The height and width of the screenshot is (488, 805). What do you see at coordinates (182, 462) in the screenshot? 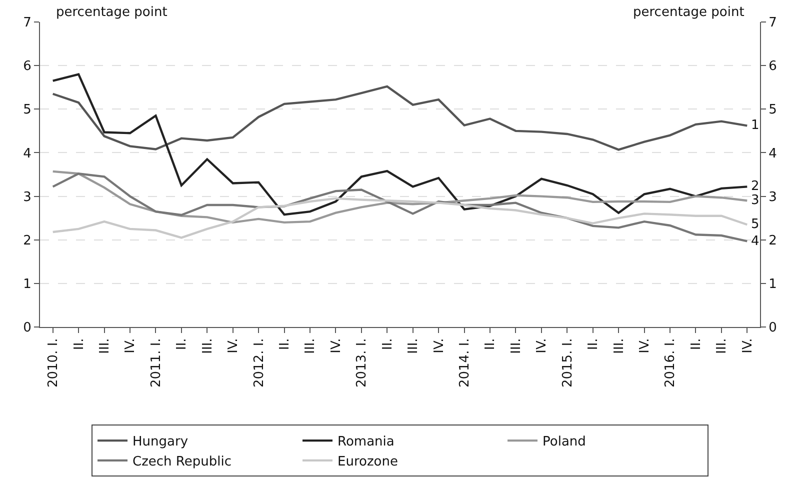
I see `legend-label: Czech Republic` at bounding box center [182, 462].